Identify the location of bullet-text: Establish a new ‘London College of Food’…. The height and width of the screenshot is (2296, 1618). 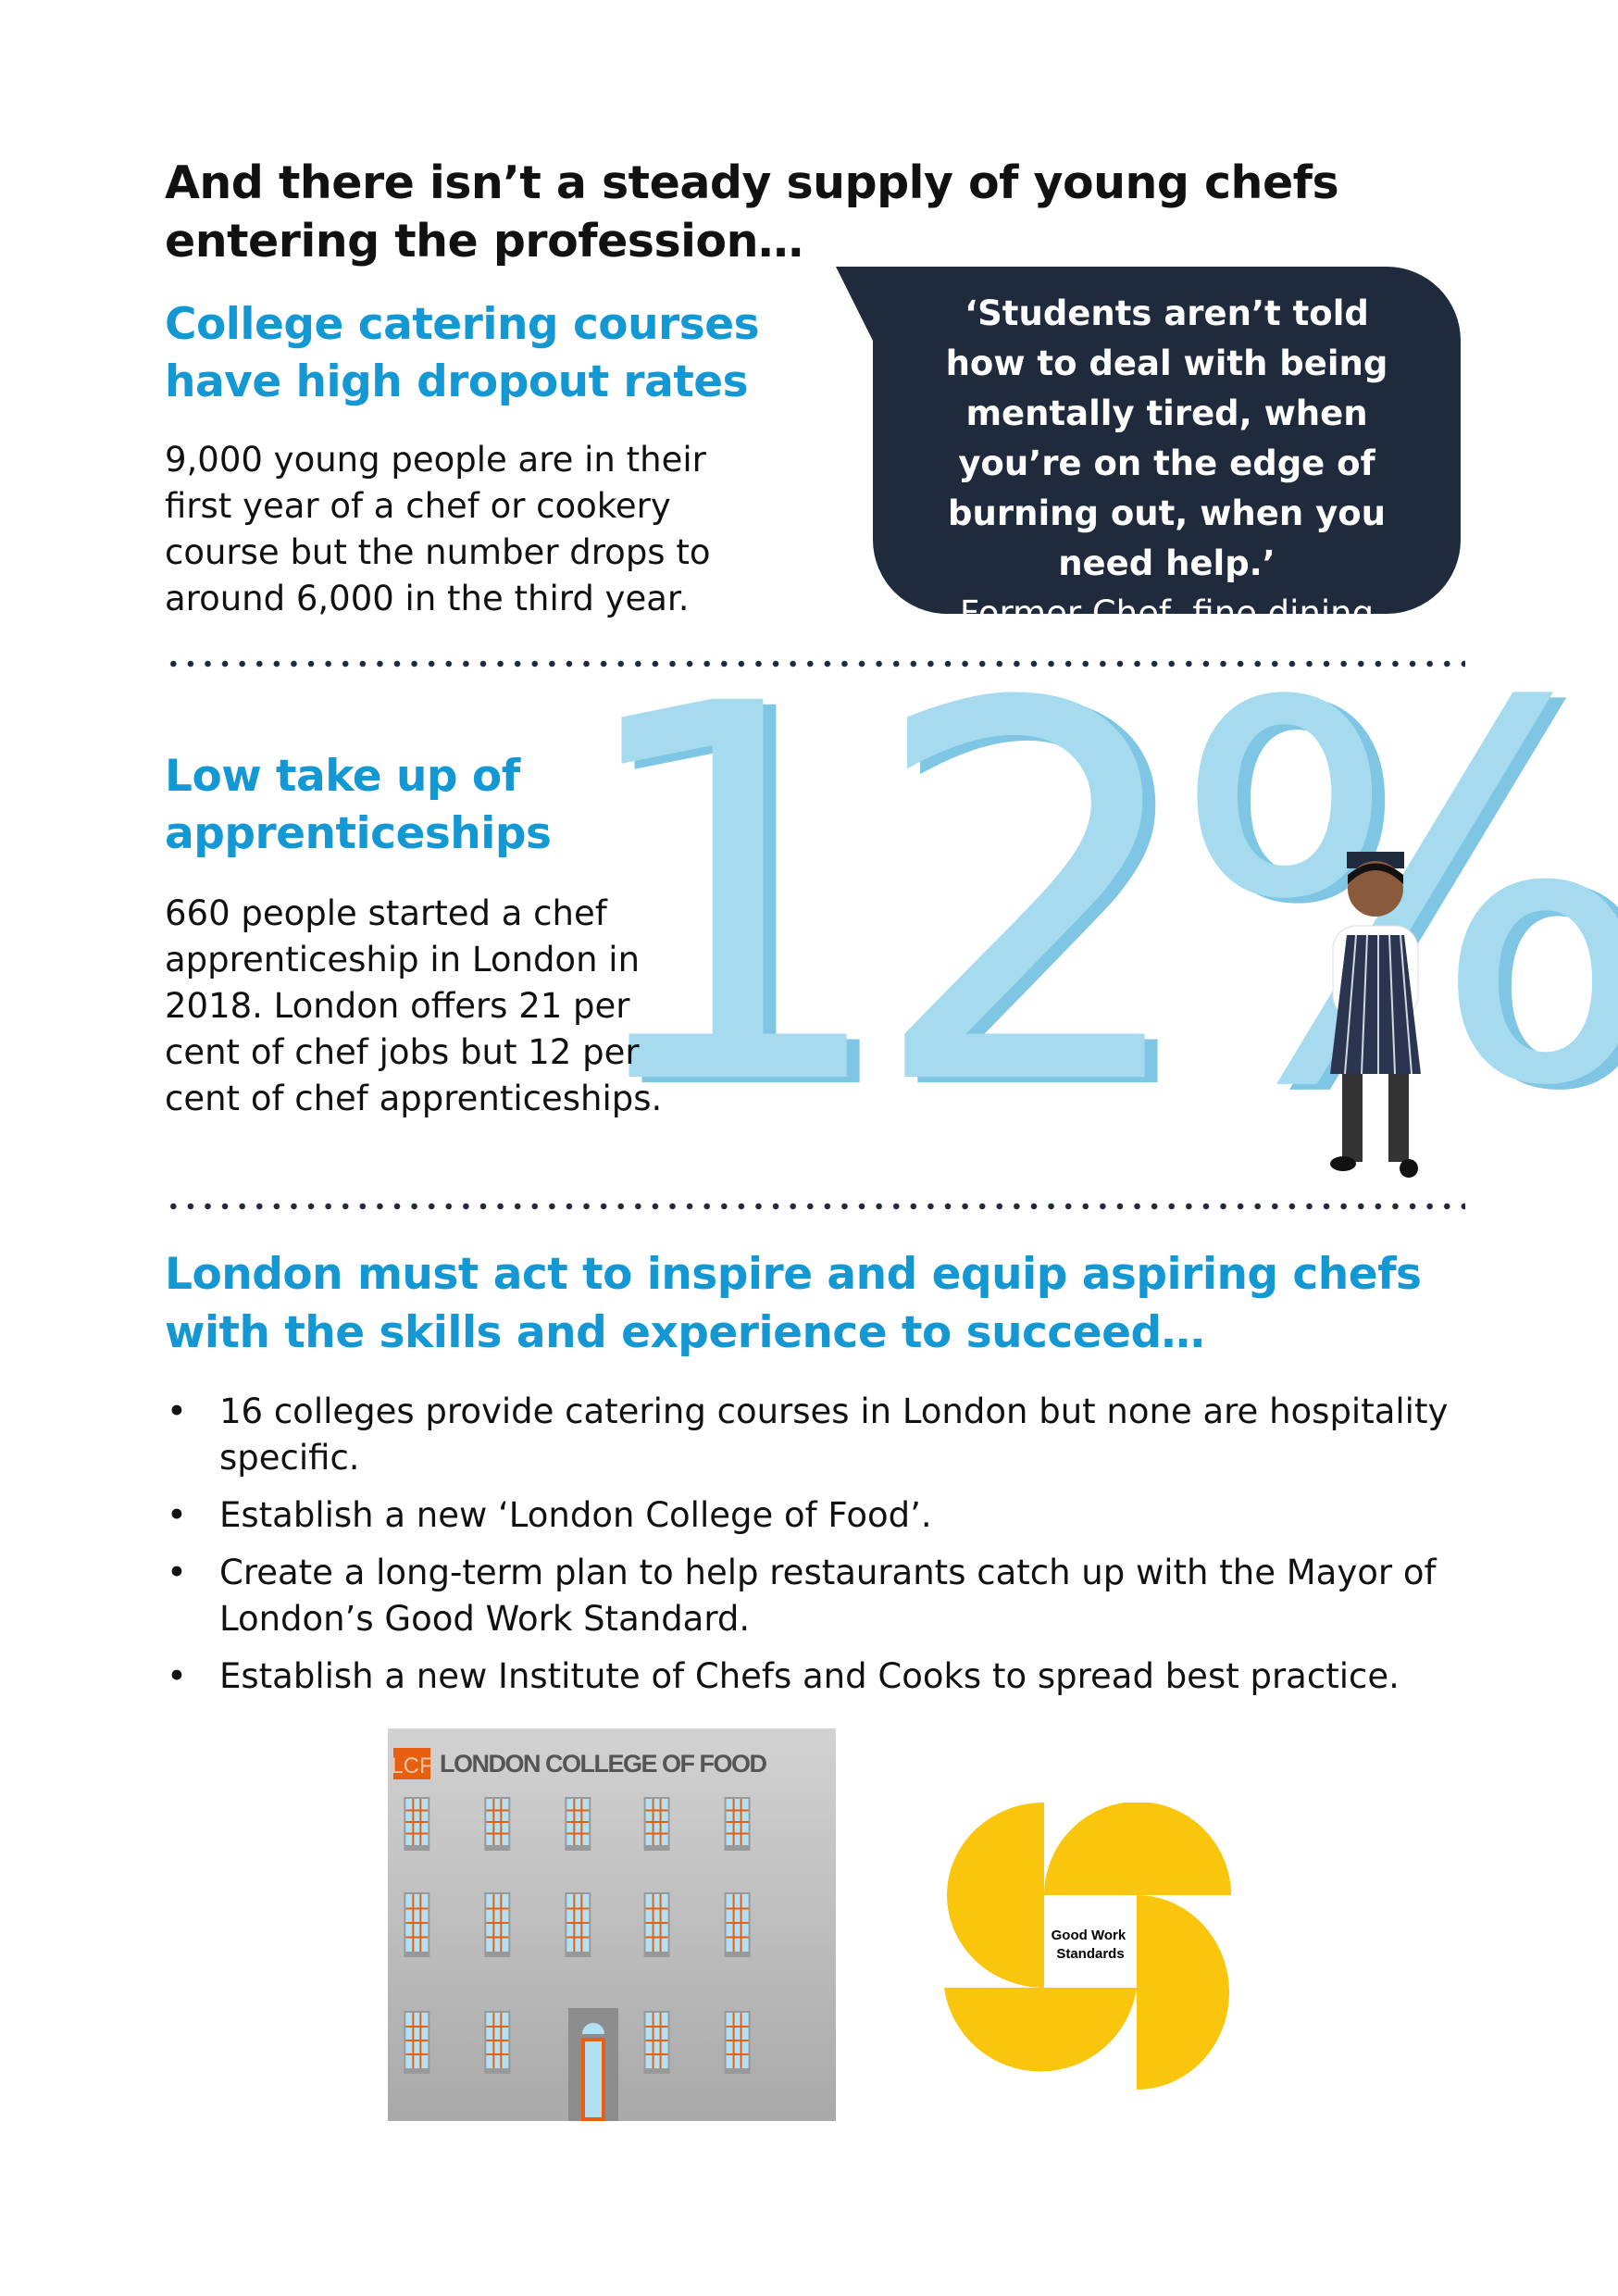
(575, 1515).